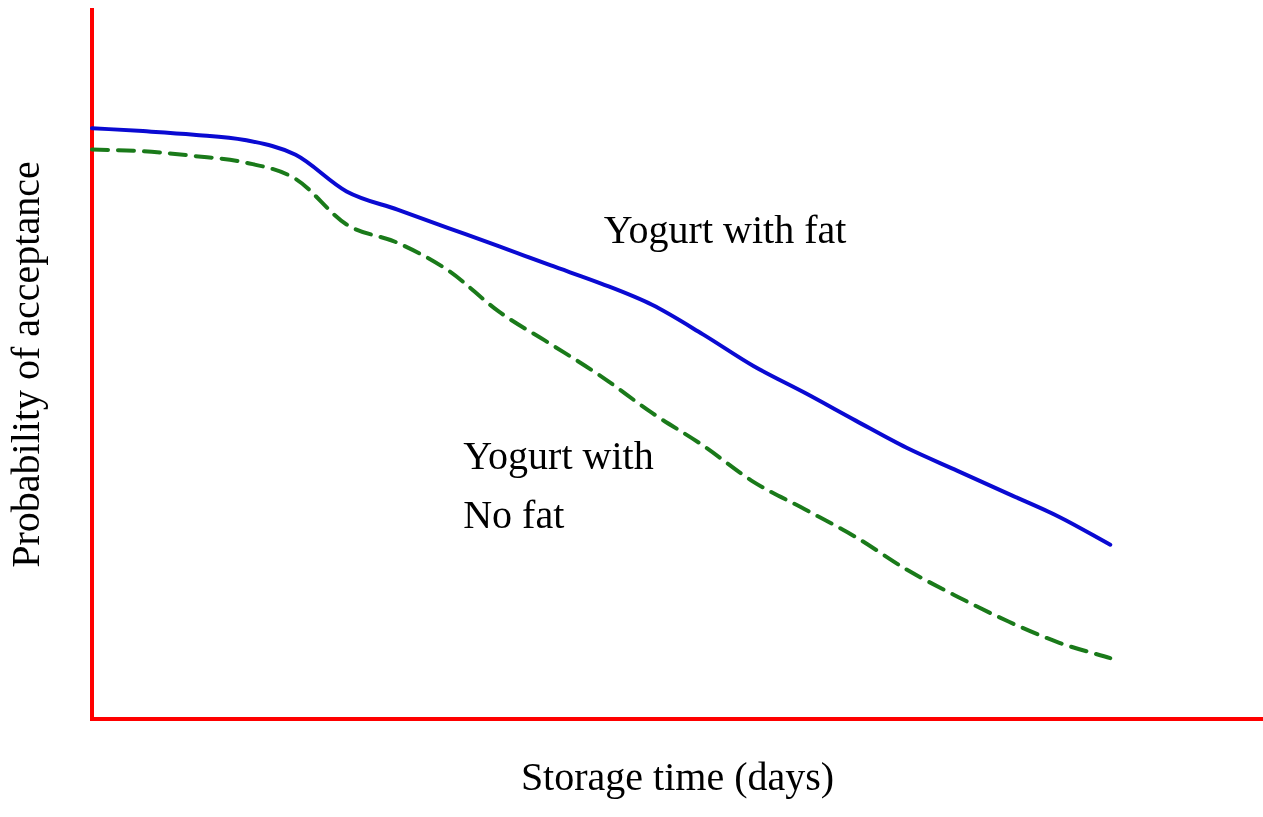 The width and height of the screenshot is (1263, 817). I want to click on series-label: Yogurt with fat, so click(725, 230).